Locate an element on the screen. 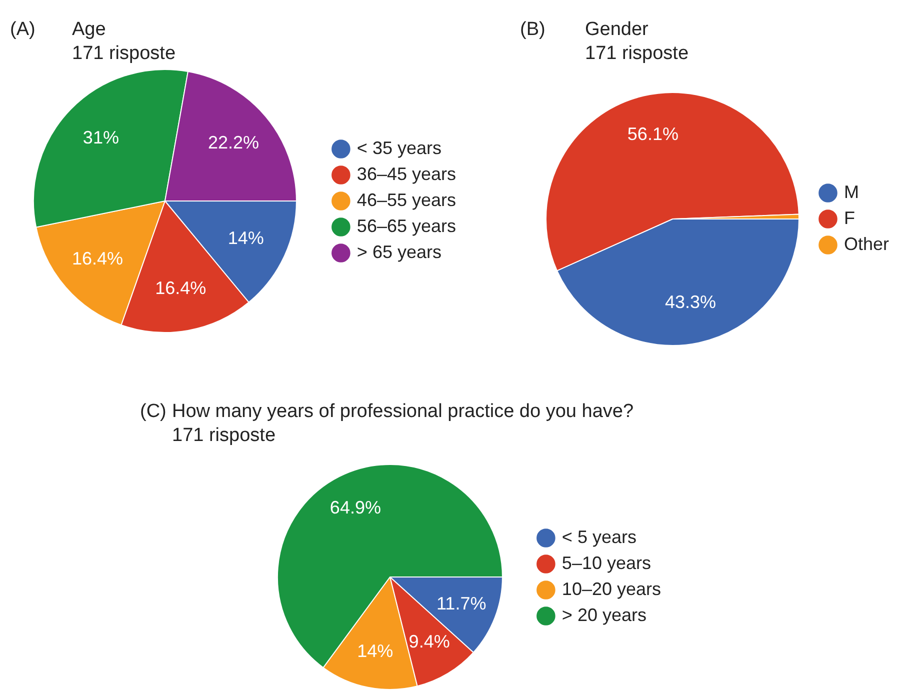  legend-label: < 35 years is located at coordinates (399, 148).